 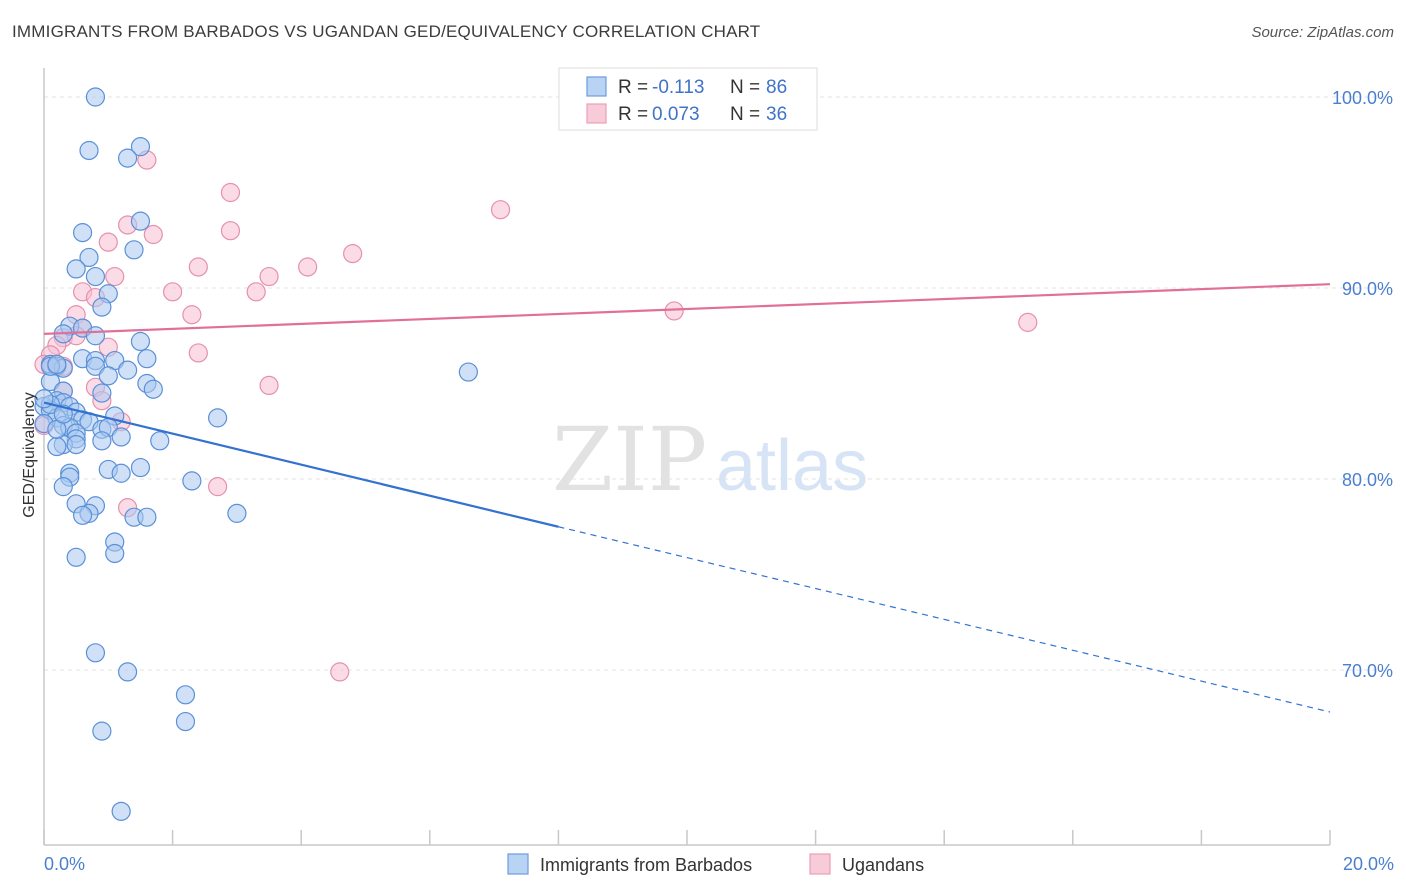 I want to click on source-label: Source: ZipAtlas.com, so click(x=1322, y=32).